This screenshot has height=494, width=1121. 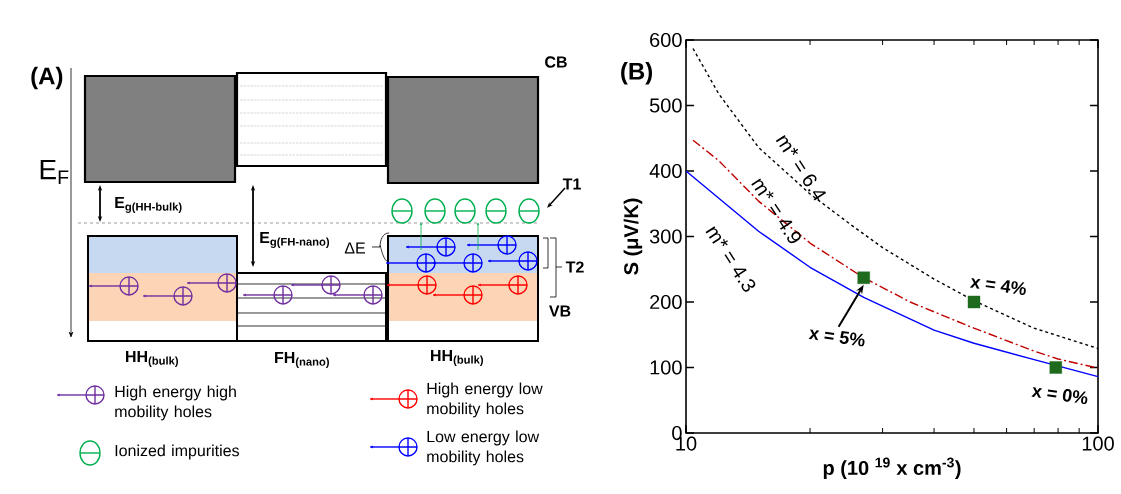 I want to click on y-tick-label: 100, so click(x=666, y=367).